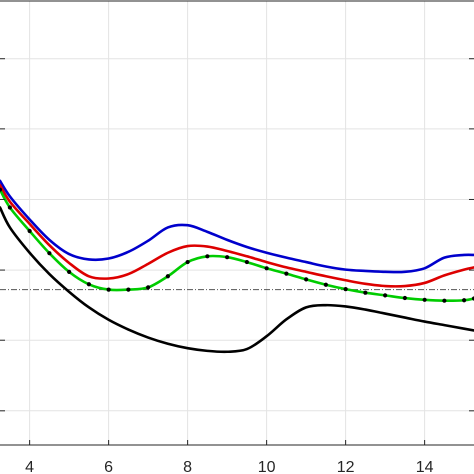 This screenshot has width=474, height=474. Describe the element at coordinates (187, 466) in the screenshot. I see `x-tick-label-2: 8` at that location.